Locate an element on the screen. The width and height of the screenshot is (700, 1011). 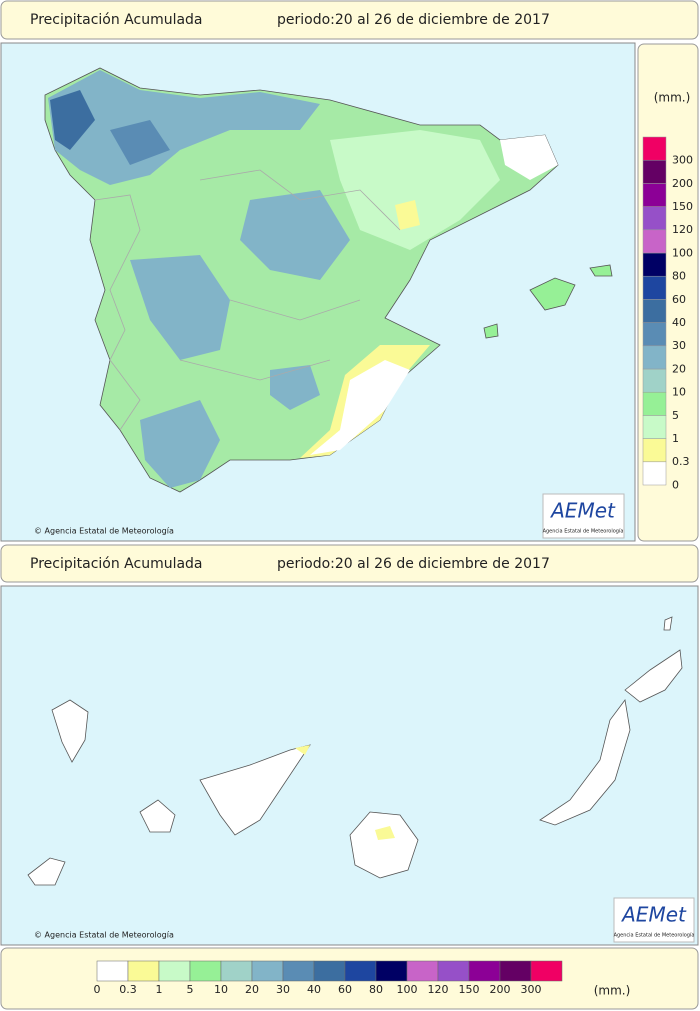
bottom-legend: 0 0.3 1 5 10 20 30 40 60 80 100 120 150 200 300 is located at coordinates (328, 978).